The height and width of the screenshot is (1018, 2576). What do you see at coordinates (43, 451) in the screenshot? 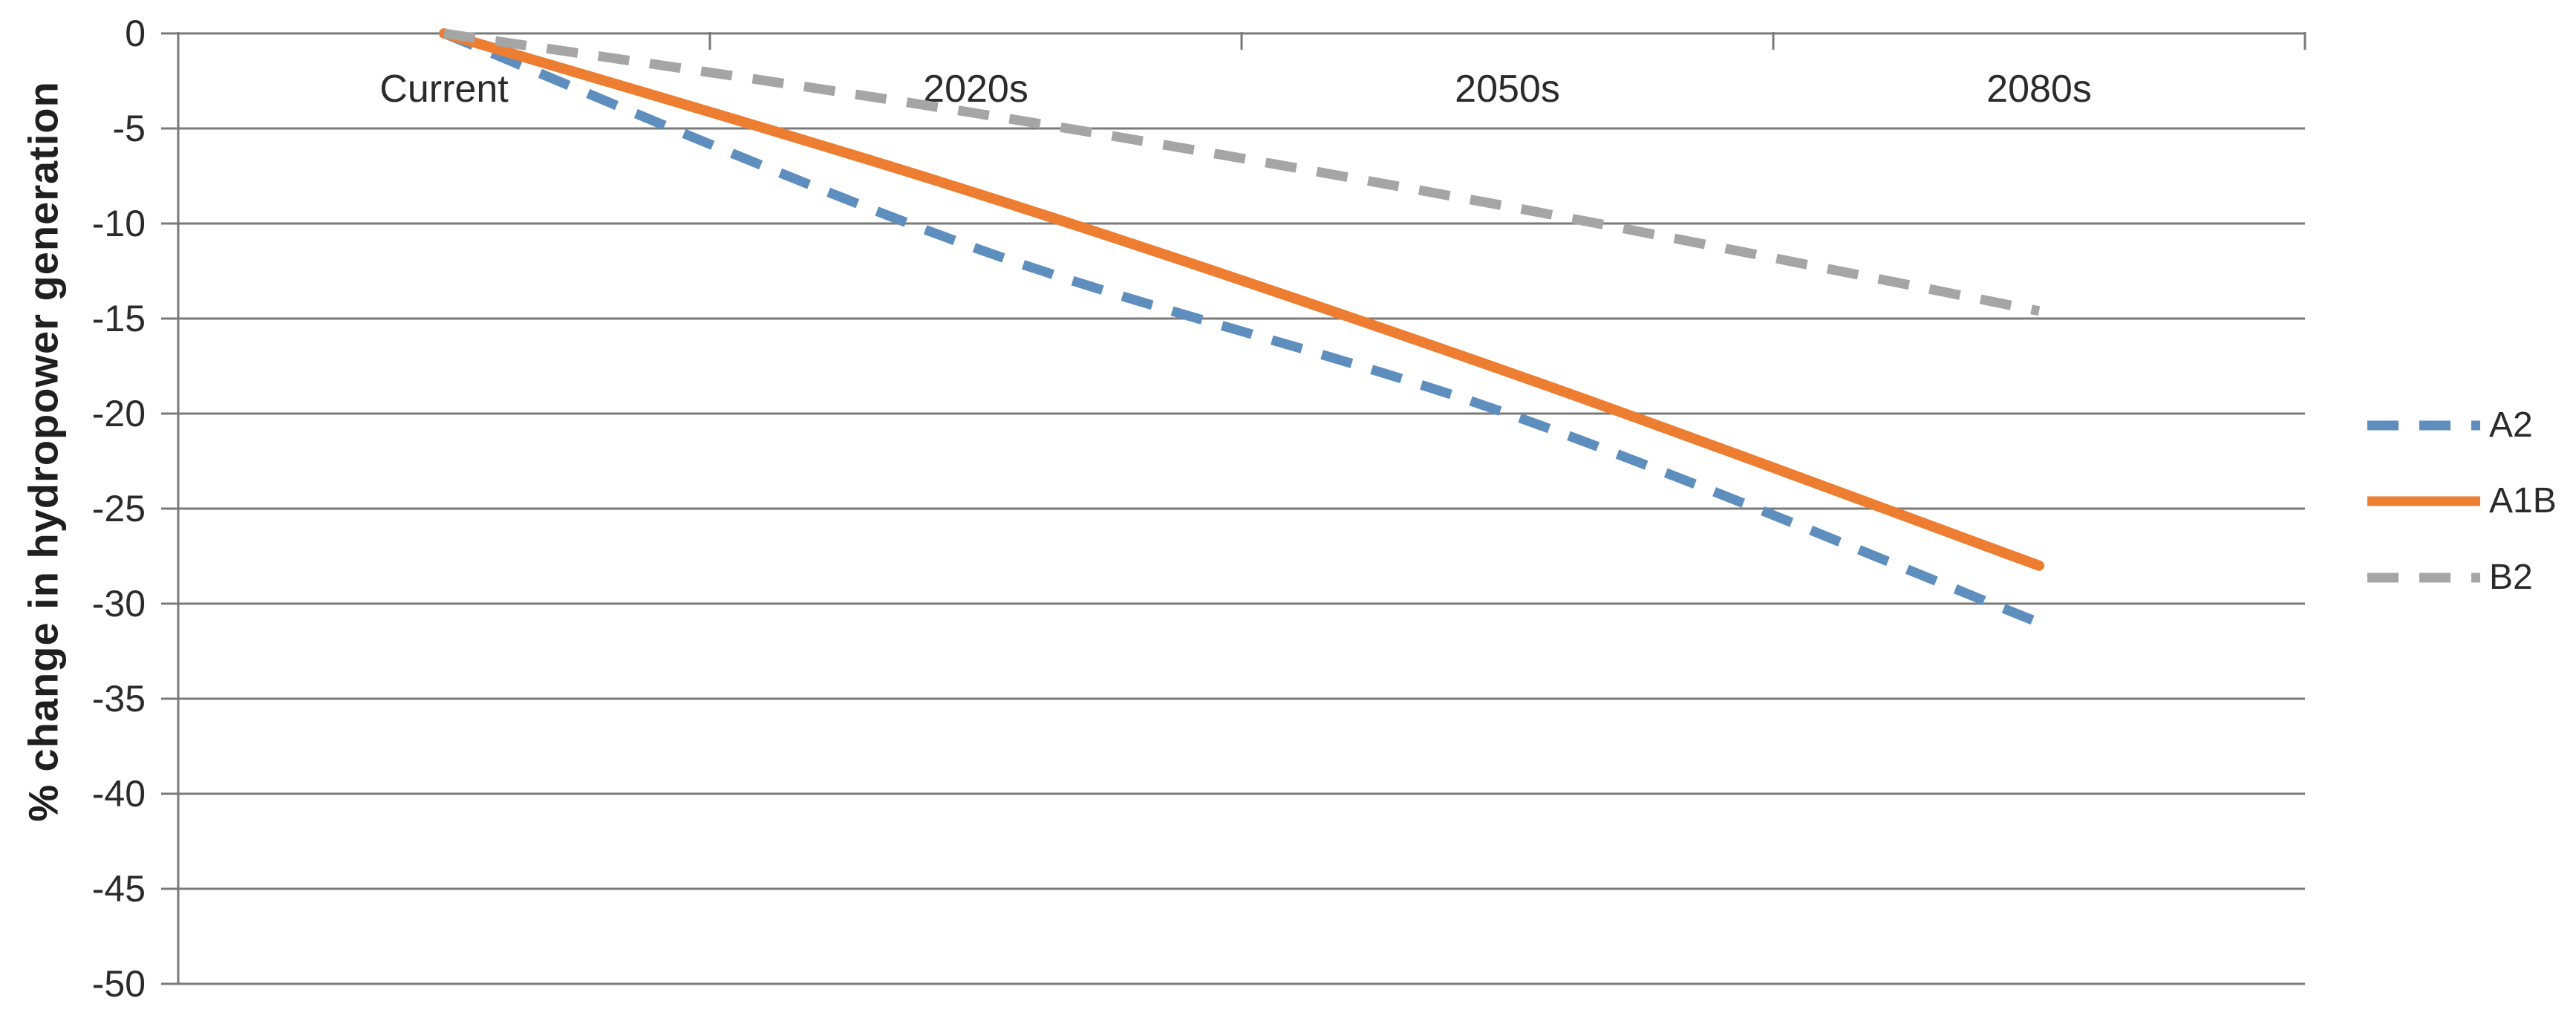
I see `y-axis-title: % change in hydropower generation` at bounding box center [43, 451].